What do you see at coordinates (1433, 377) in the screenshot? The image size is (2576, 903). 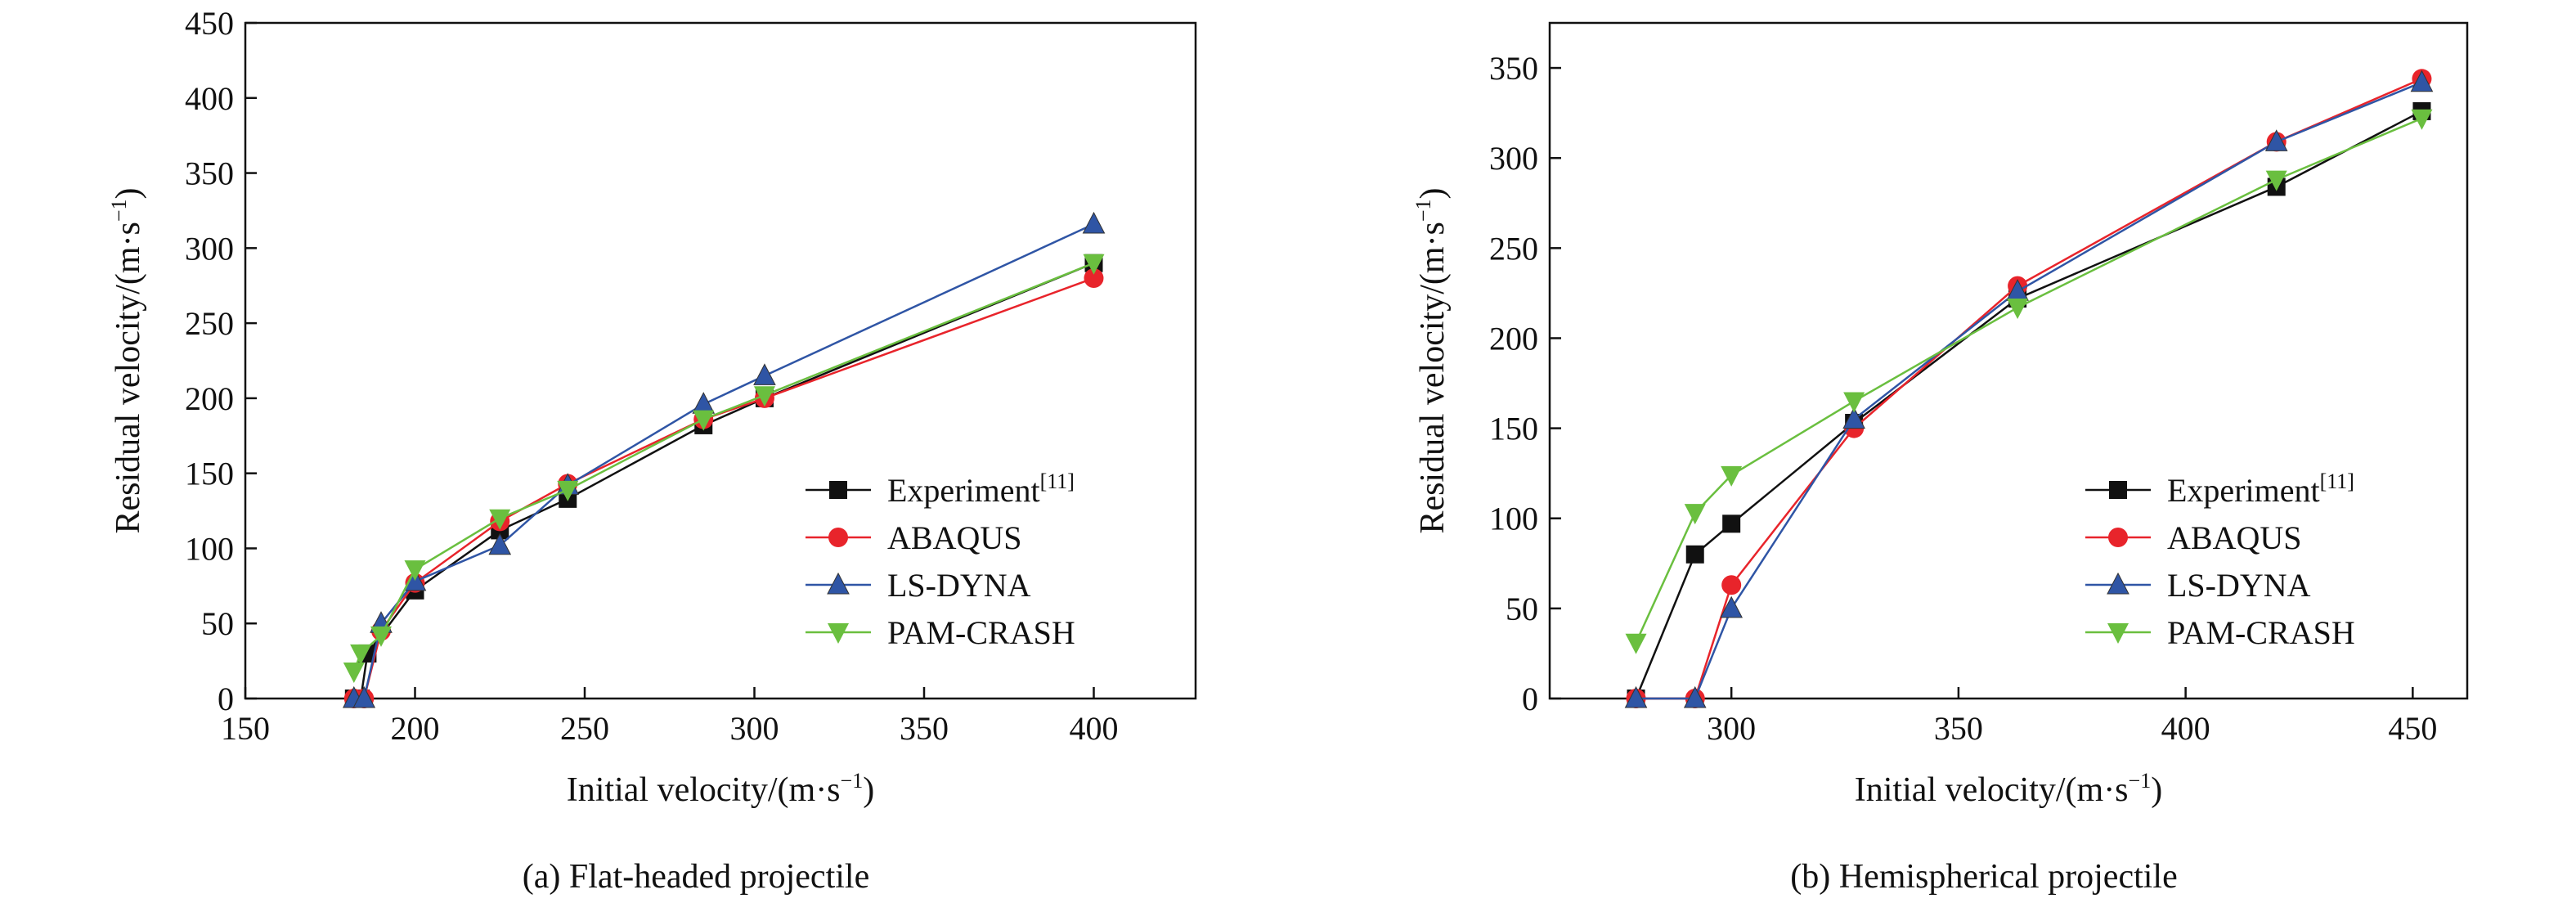 I see `y-axis-title-main: Residual velocity/(m·s` at bounding box center [1433, 377].